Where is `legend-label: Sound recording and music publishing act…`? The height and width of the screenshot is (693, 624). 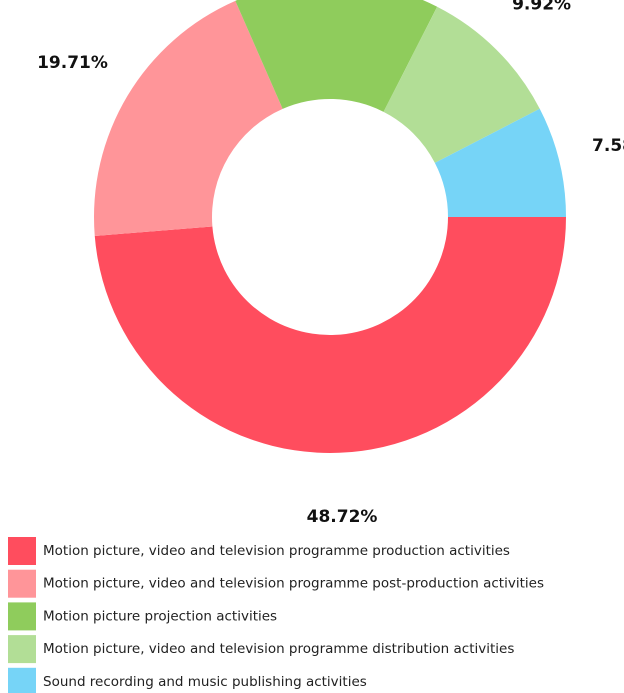 legend-label: Sound recording and music publishing act… is located at coordinates (205, 682).